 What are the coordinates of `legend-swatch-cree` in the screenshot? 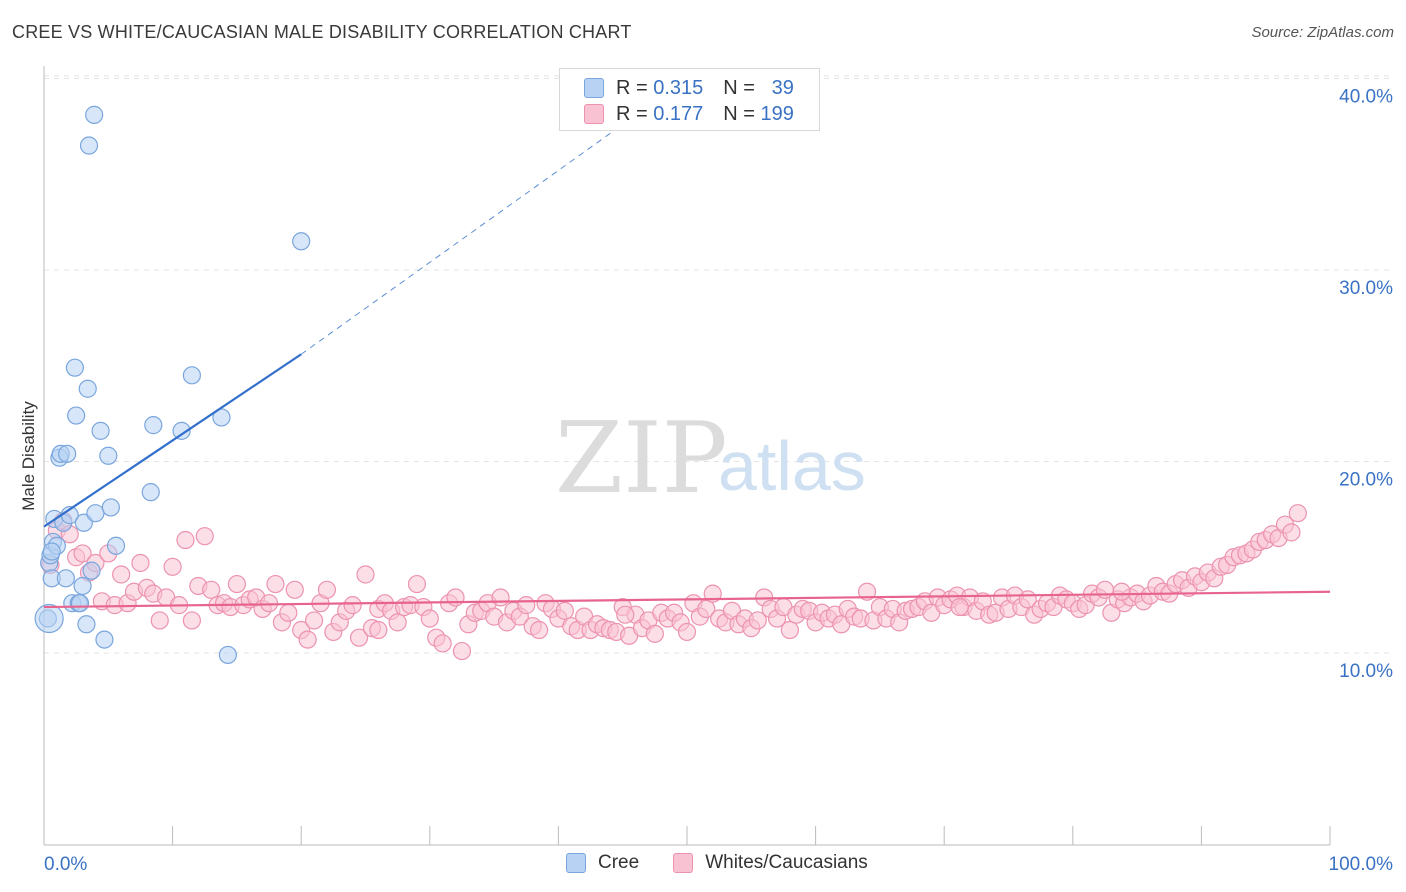 It's located at (594, 88).